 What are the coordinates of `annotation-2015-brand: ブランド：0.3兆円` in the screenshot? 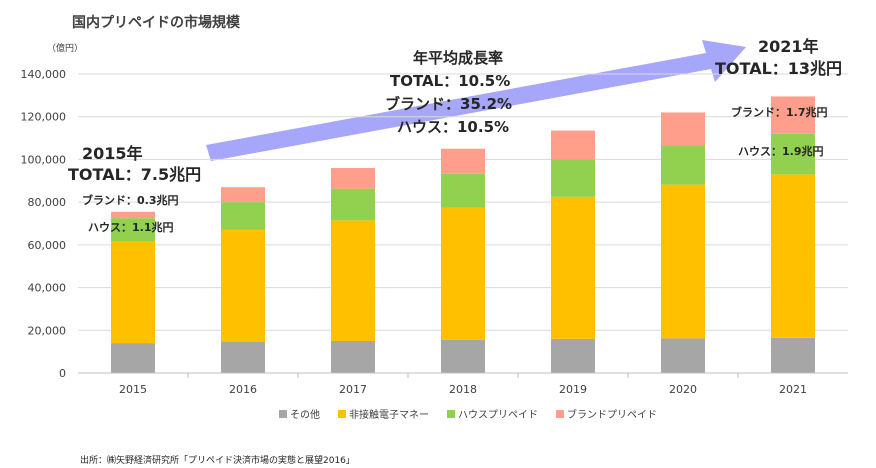 It's located at (130, 200).